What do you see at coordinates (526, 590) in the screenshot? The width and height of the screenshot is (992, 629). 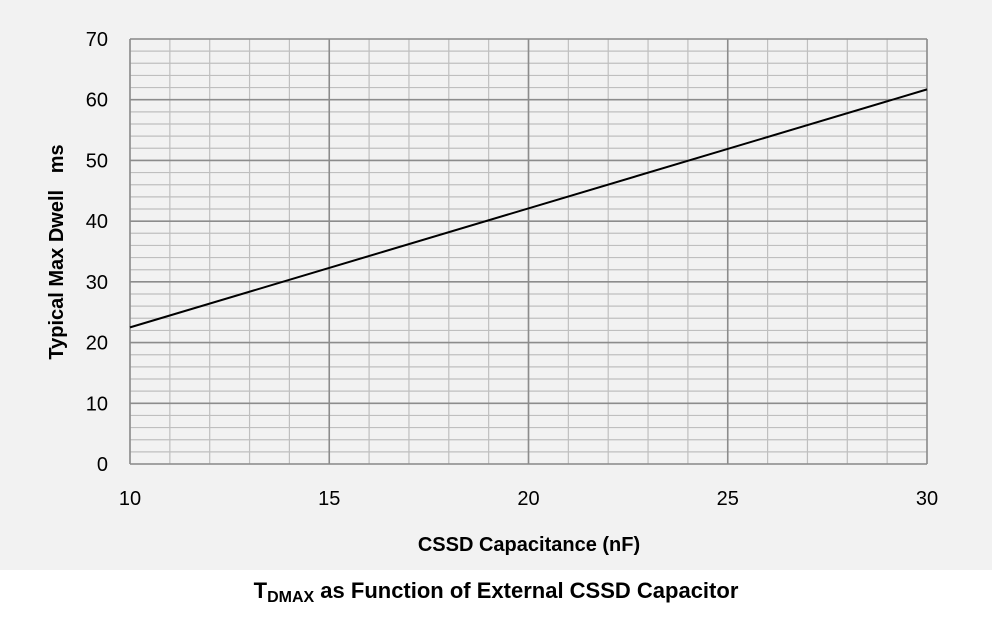 I see `caption-suffix: as Function of External CSSD Capacitor` at bounding box center [526, 590].